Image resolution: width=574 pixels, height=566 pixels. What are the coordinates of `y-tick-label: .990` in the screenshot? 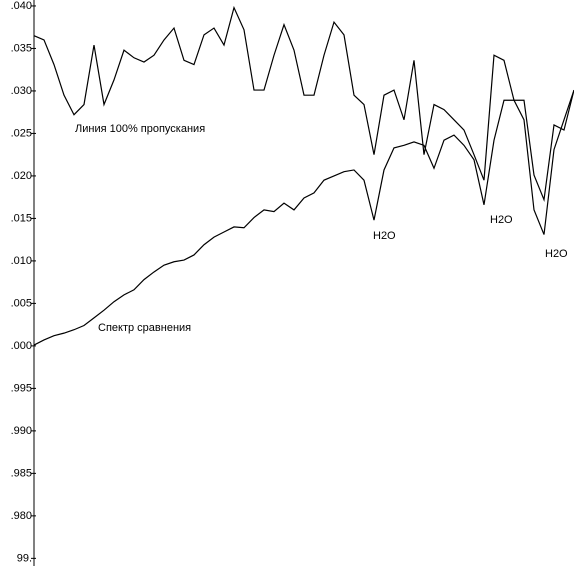 It's located at (21, 431).